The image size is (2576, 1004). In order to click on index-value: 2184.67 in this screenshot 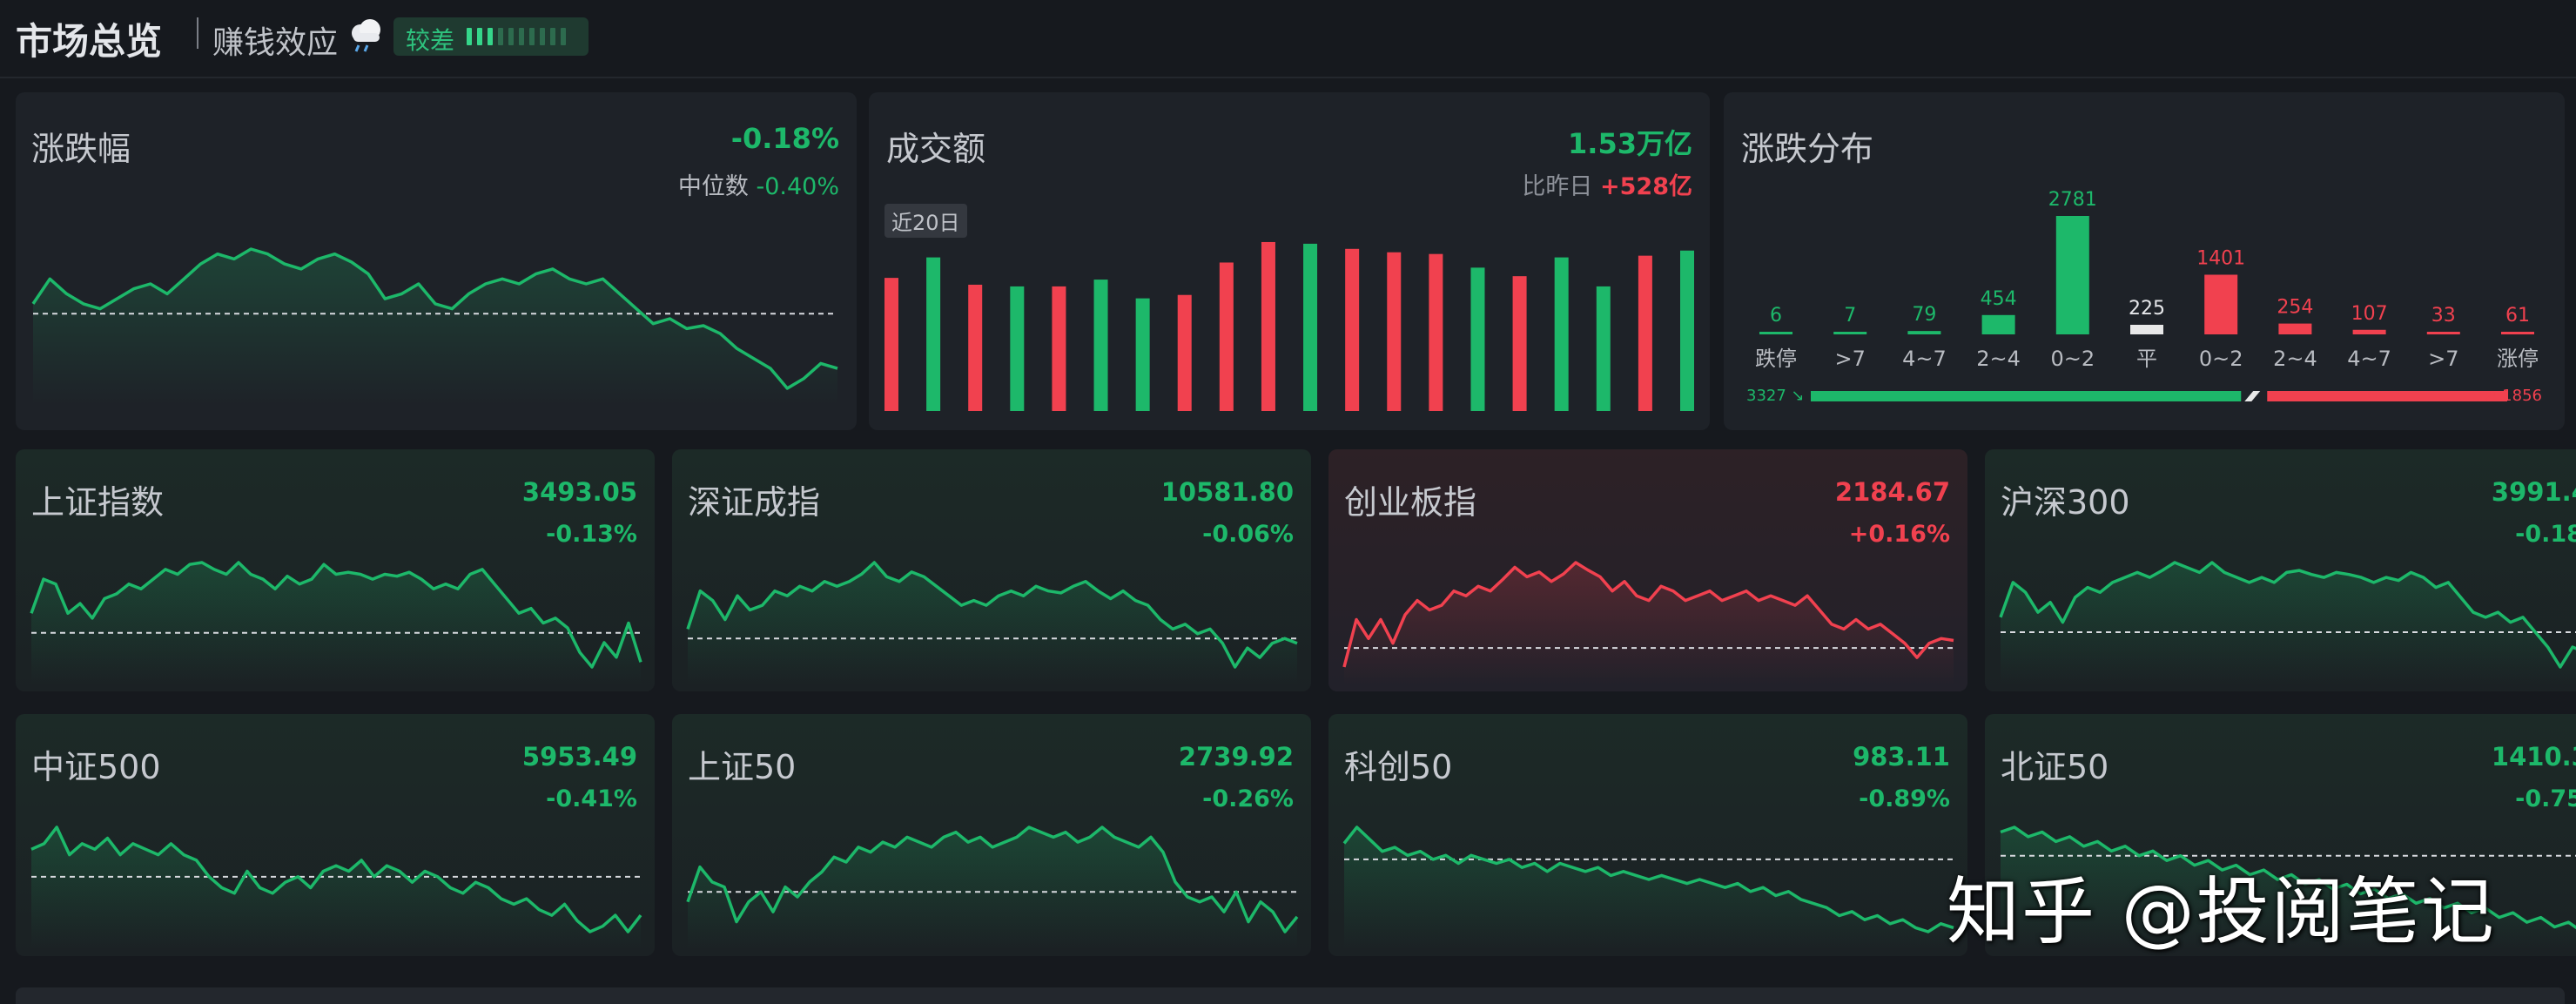, I will do `click(1892, 492)`.